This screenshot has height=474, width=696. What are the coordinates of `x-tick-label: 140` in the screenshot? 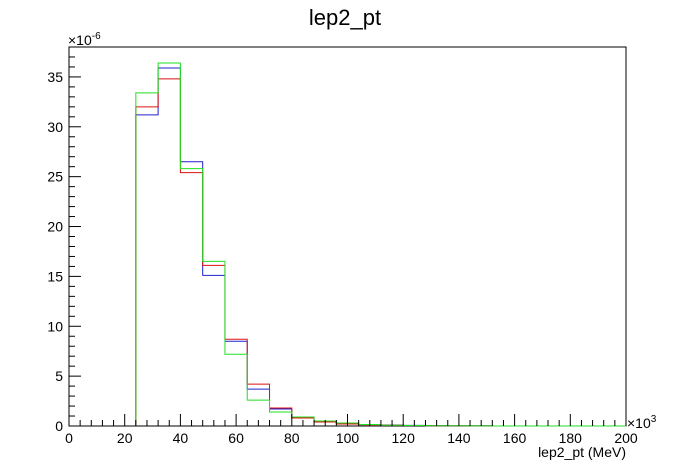 It's located at (459, 438).